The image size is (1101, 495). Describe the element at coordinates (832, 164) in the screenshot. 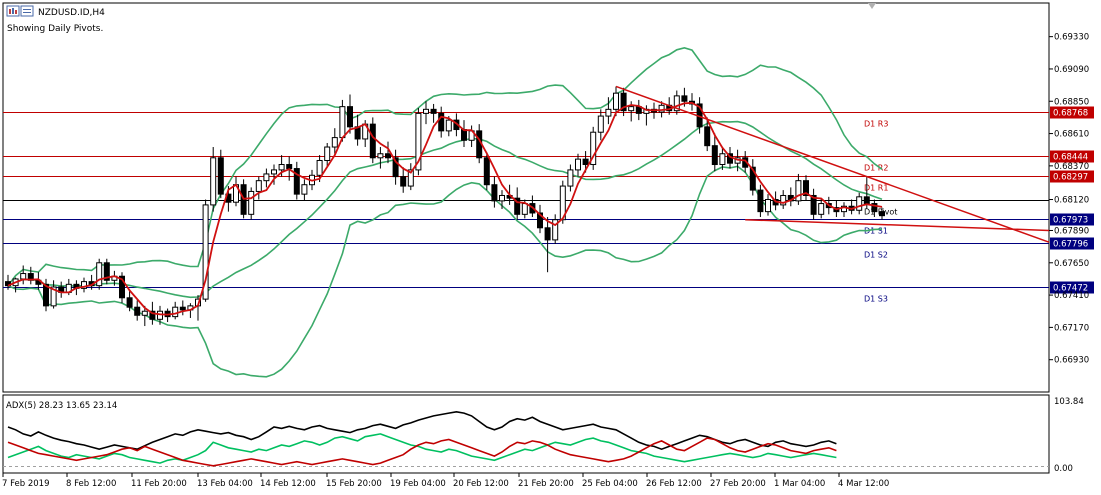

I see `resistance-trendline` at that location.